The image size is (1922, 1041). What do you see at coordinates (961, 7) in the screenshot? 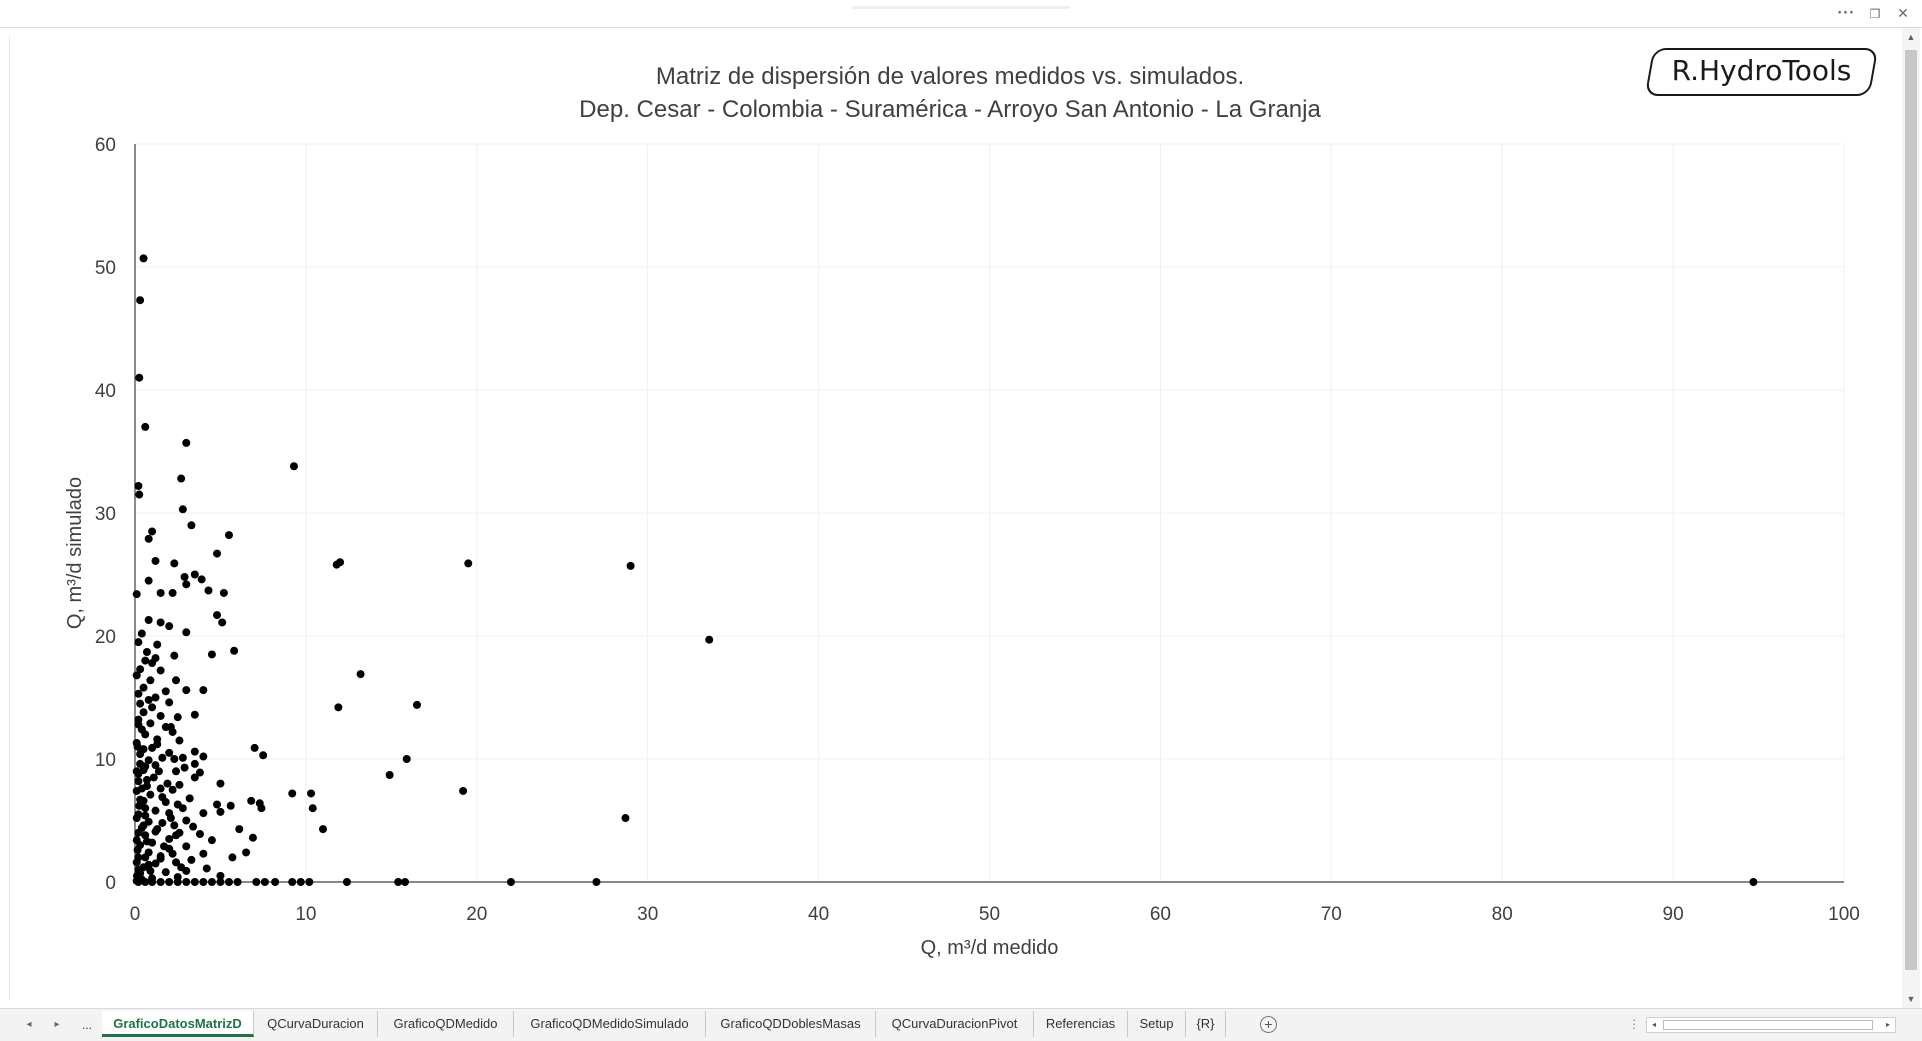
I see `drag-handle` at bounding box center [961, 7].